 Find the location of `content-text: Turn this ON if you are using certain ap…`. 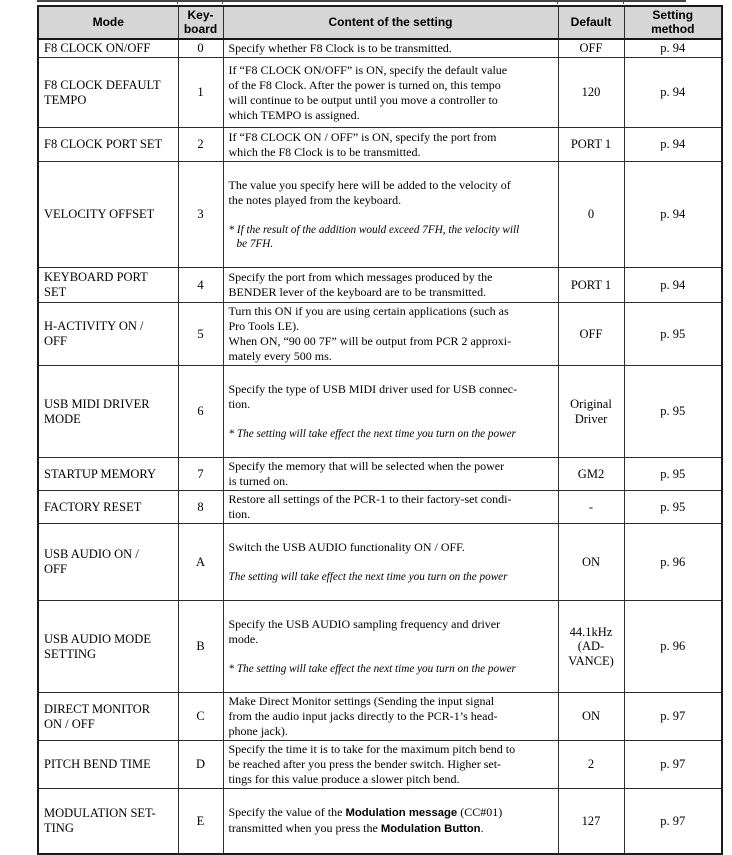

content-text: Turn this ON if you are using certain ap… is located at coordinates (370, 333).